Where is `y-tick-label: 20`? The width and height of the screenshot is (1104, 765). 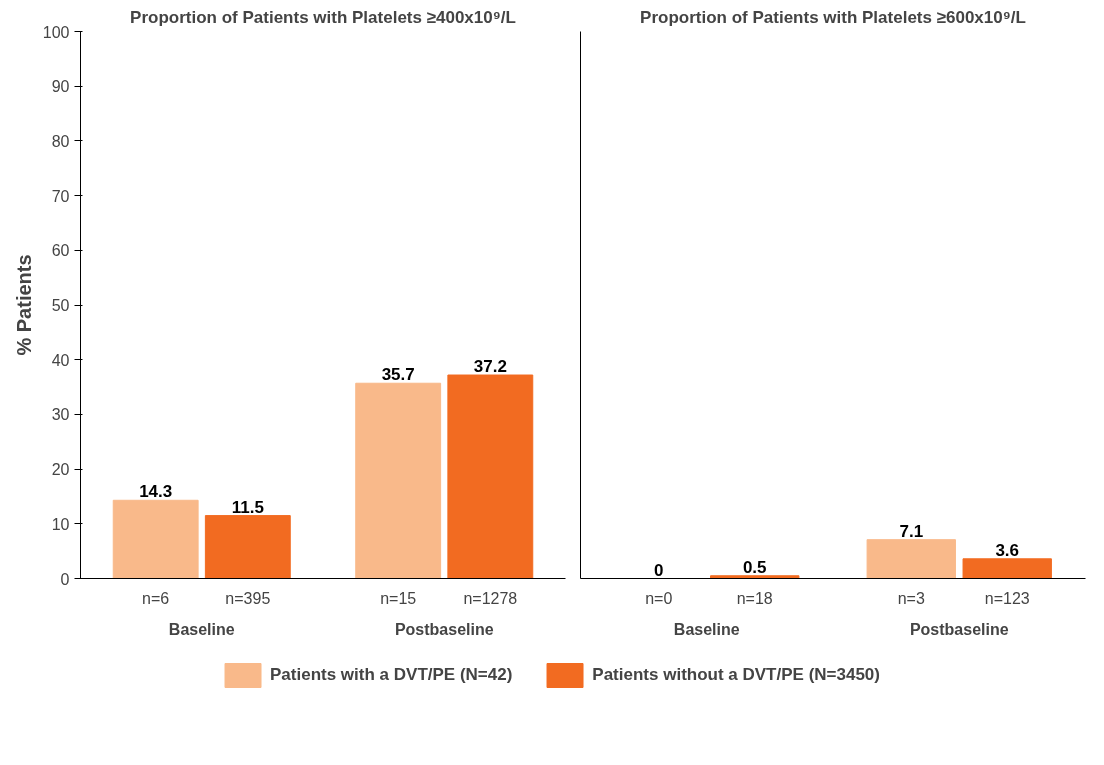 y-tick-label: 20 is located at coordinates (60, 470).